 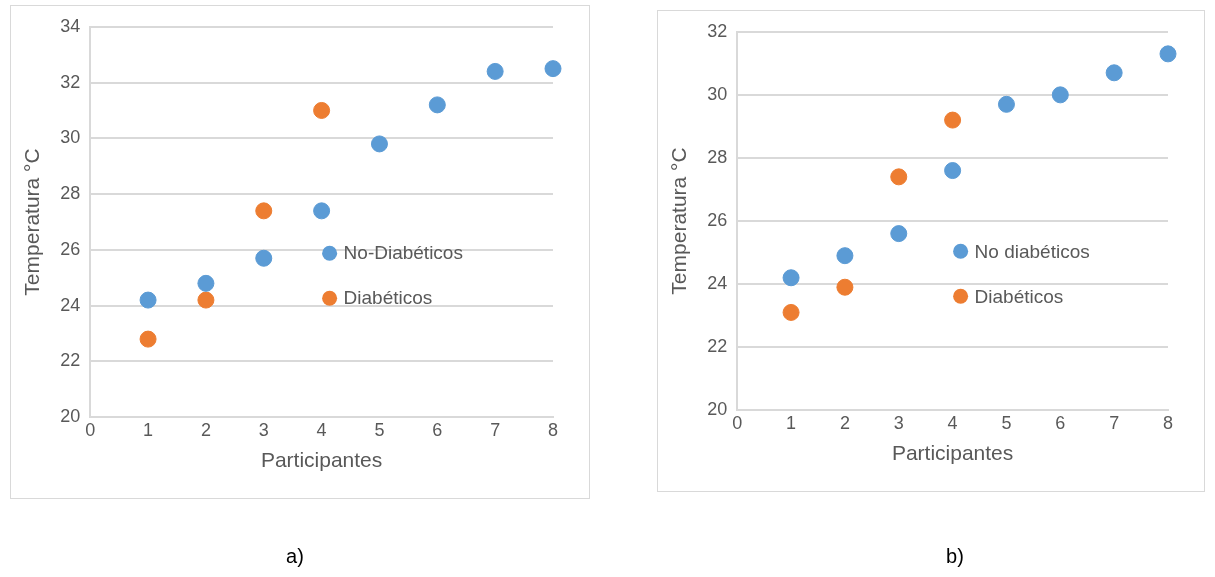 What do you see at coordinates (403, 253) in the screenshot?
I see `legend-label: No-Diabéticos` at bounding box center [403, 253].